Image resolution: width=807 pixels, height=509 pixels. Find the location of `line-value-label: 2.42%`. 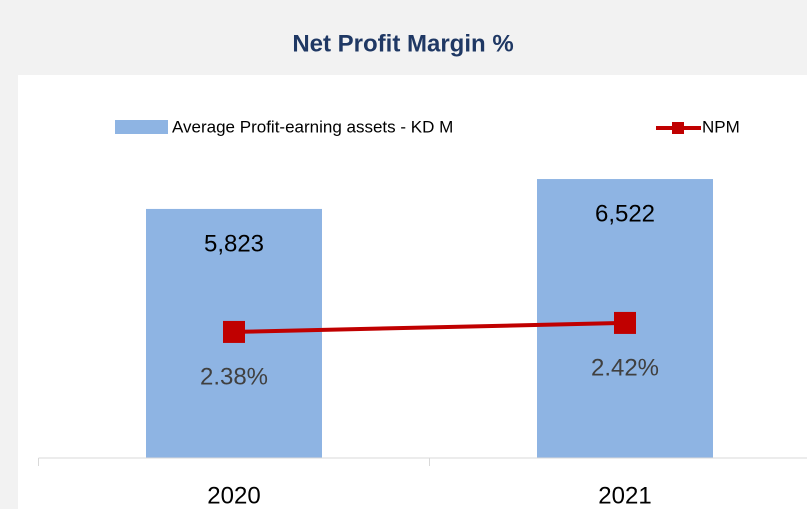

line-value-label: 2.42% is located at coordinates (625, 367).